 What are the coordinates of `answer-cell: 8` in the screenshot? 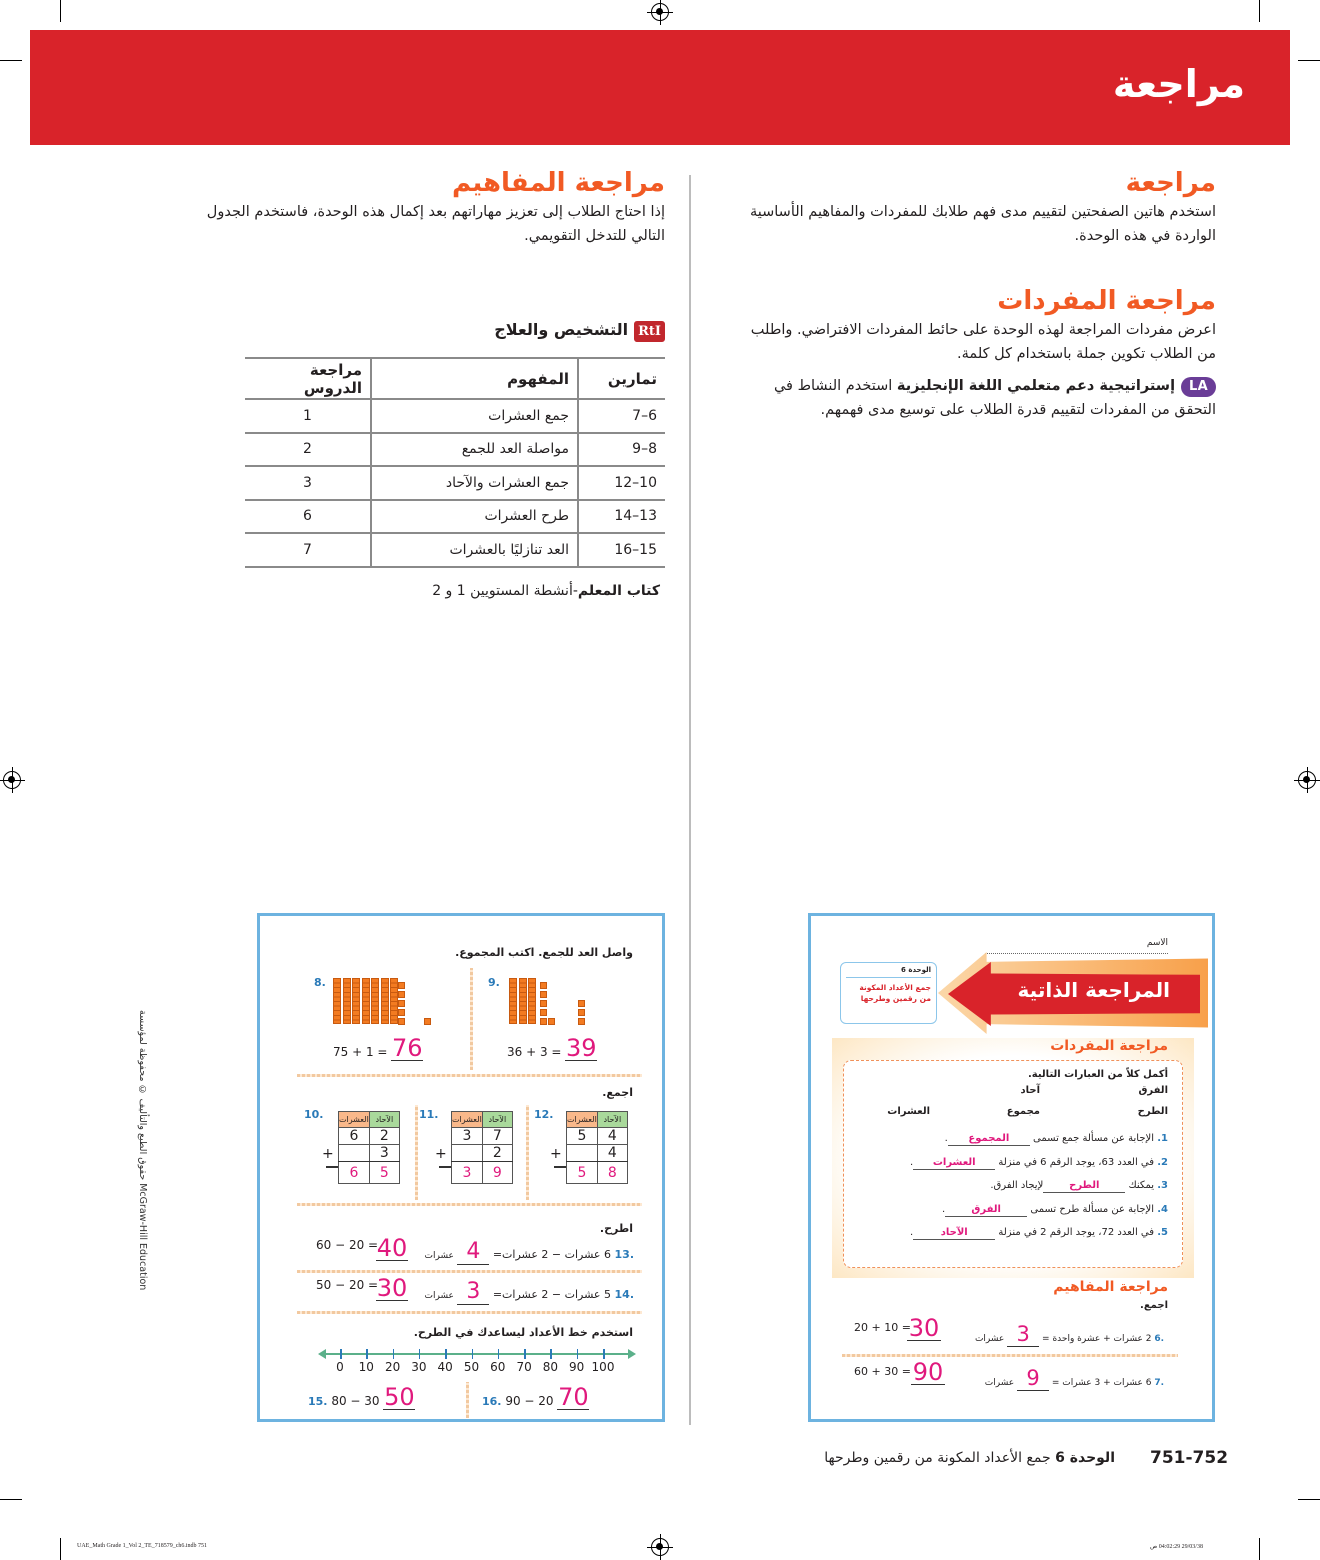 It's located at (612, 1172).